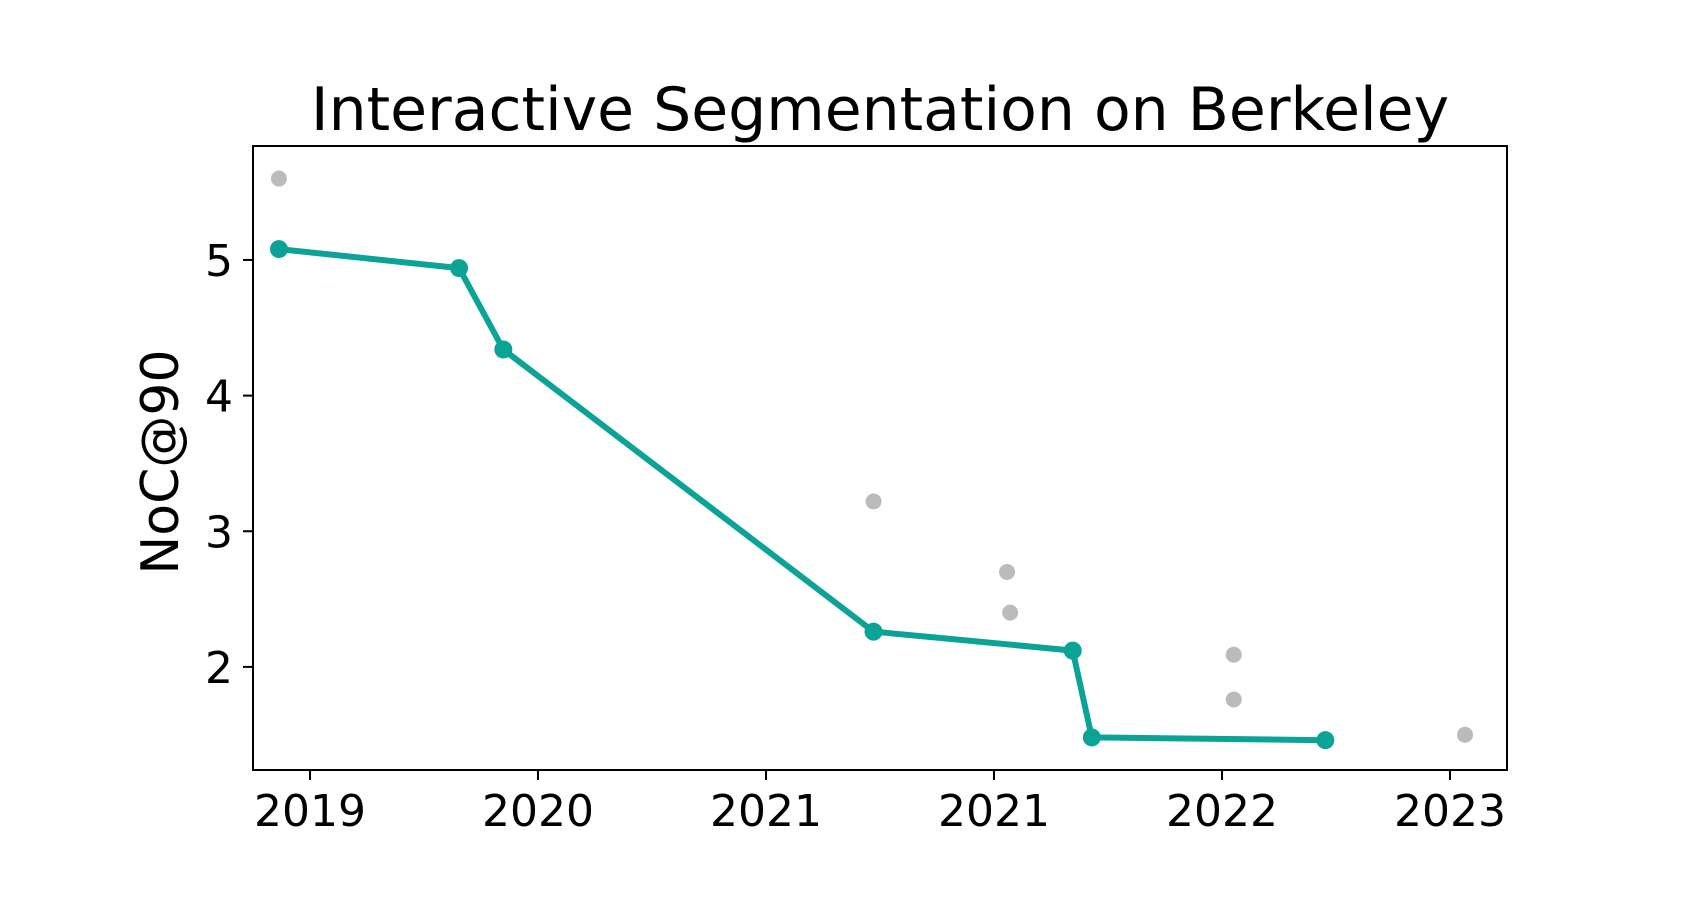  What do you see at coordinates (880, 110) in the screenshot?
I see `chart-title: Interactive Segmentation on Berkeley` at bounding box center [880, 110].